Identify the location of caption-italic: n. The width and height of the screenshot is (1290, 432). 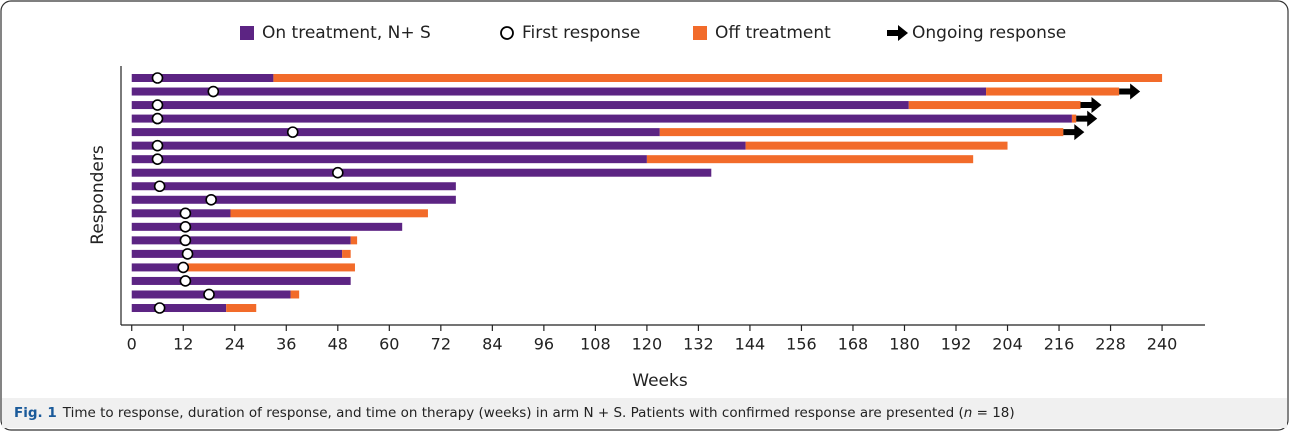
(968, 413).